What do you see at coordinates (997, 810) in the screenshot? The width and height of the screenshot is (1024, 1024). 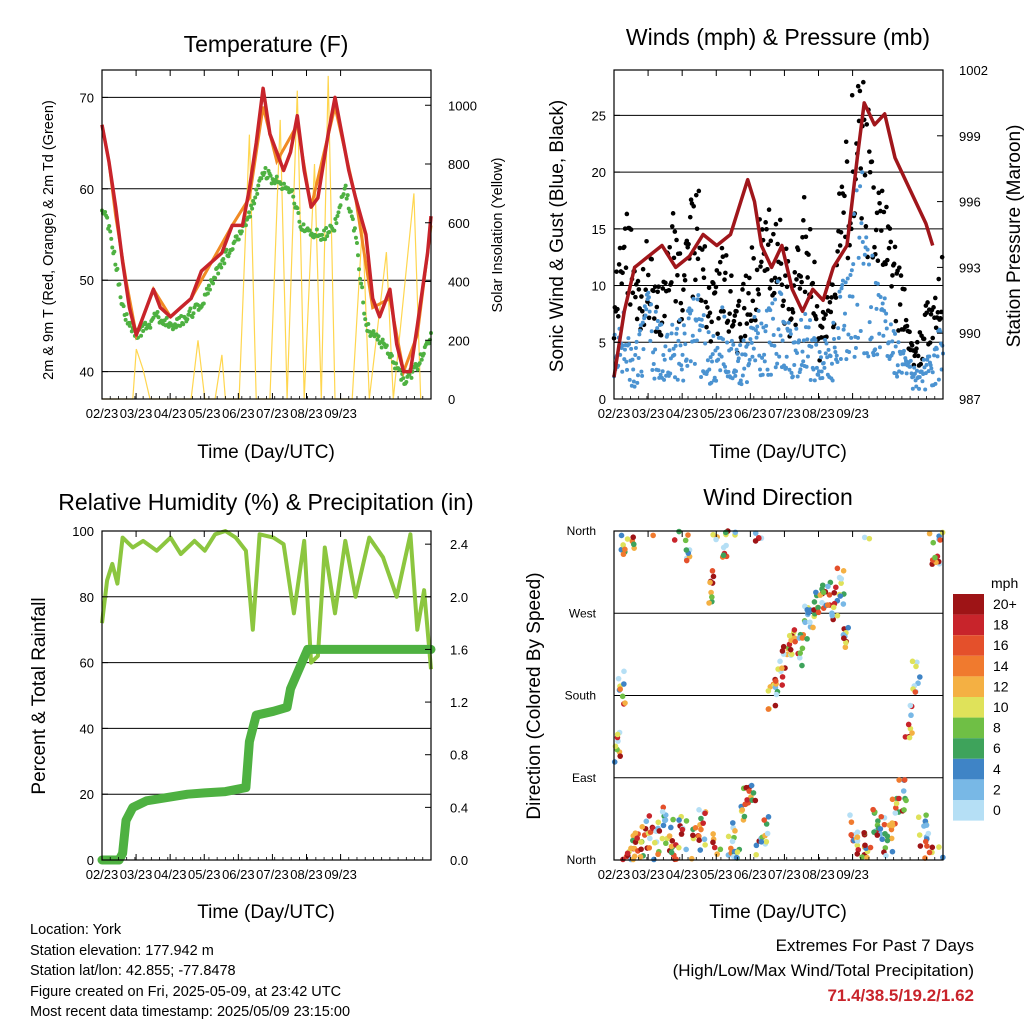 I see `legend-label: 0` at bounding box center [997, 810].